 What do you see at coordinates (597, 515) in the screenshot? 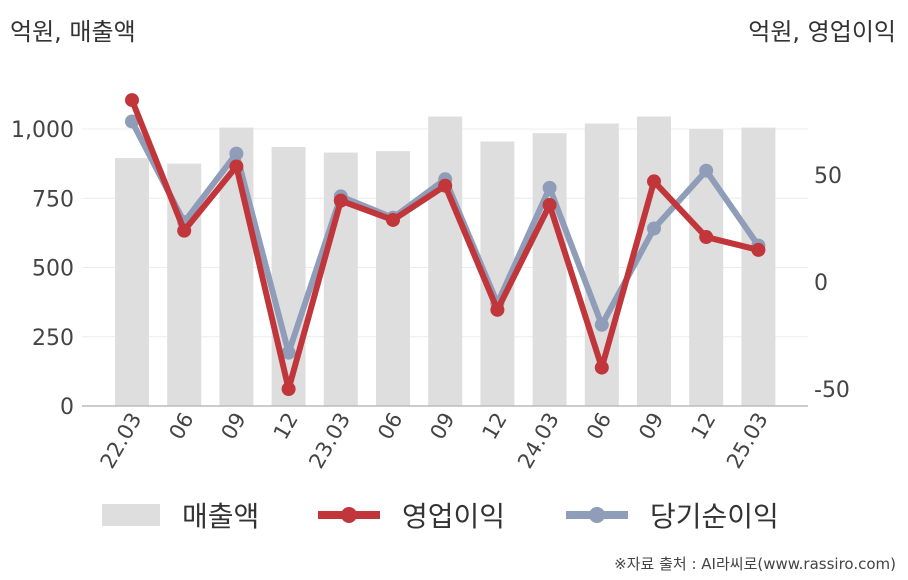
I see `net-income-swatch` at bounding box center [597, 515].